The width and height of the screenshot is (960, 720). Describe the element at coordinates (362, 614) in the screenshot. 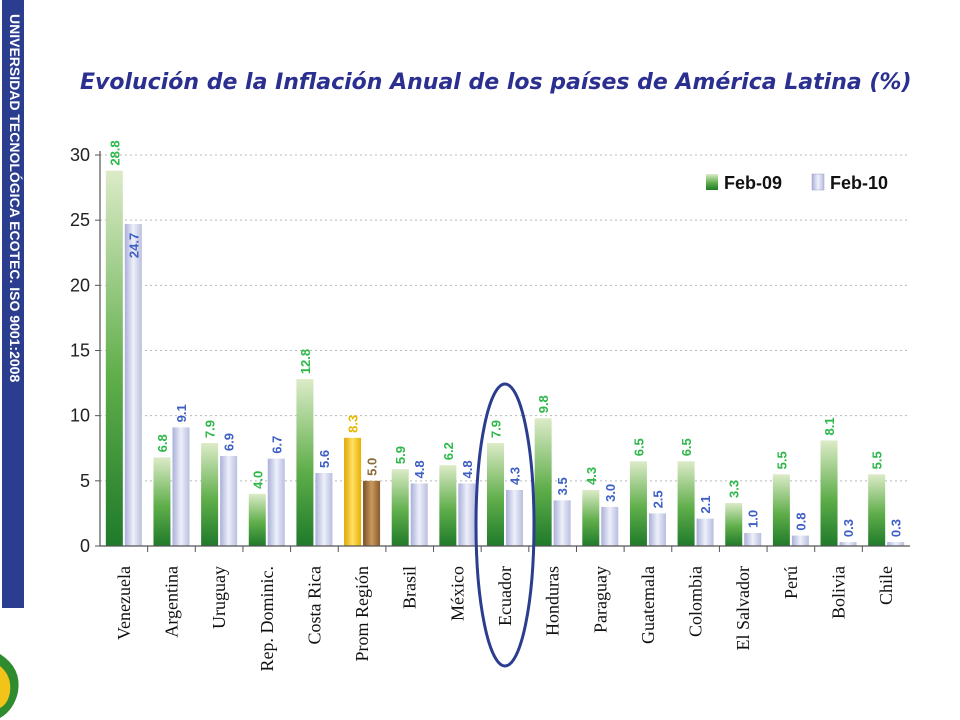

I see `category-label: Prom Región` at that location.